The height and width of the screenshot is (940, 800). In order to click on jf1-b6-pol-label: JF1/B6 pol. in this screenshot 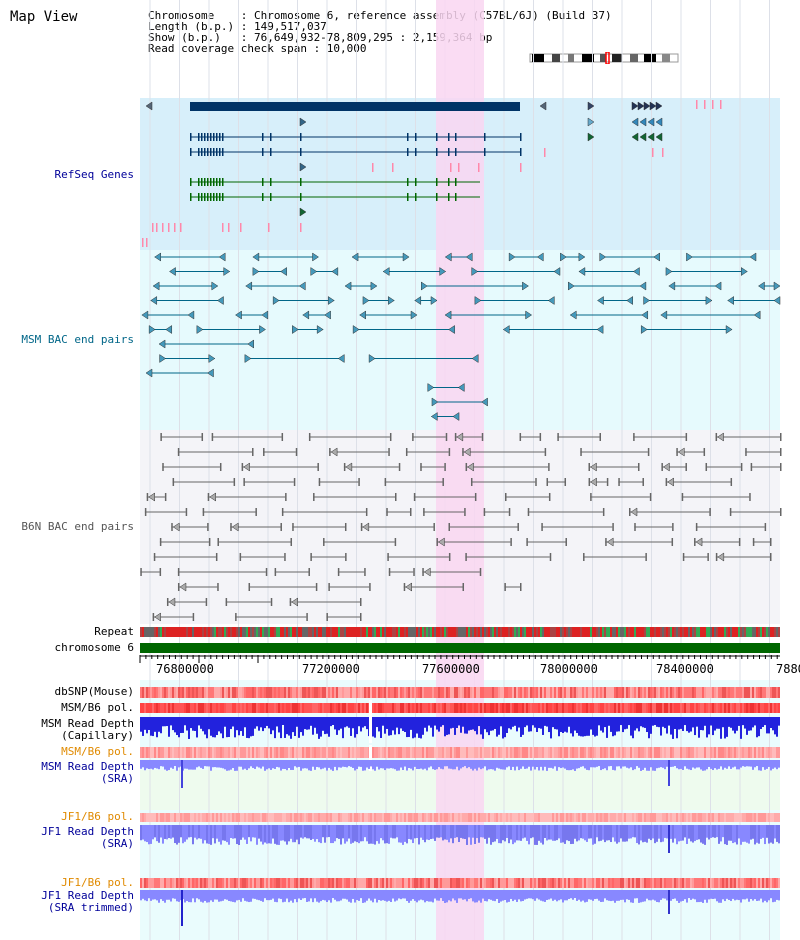, I will do `click(97, 816)`.